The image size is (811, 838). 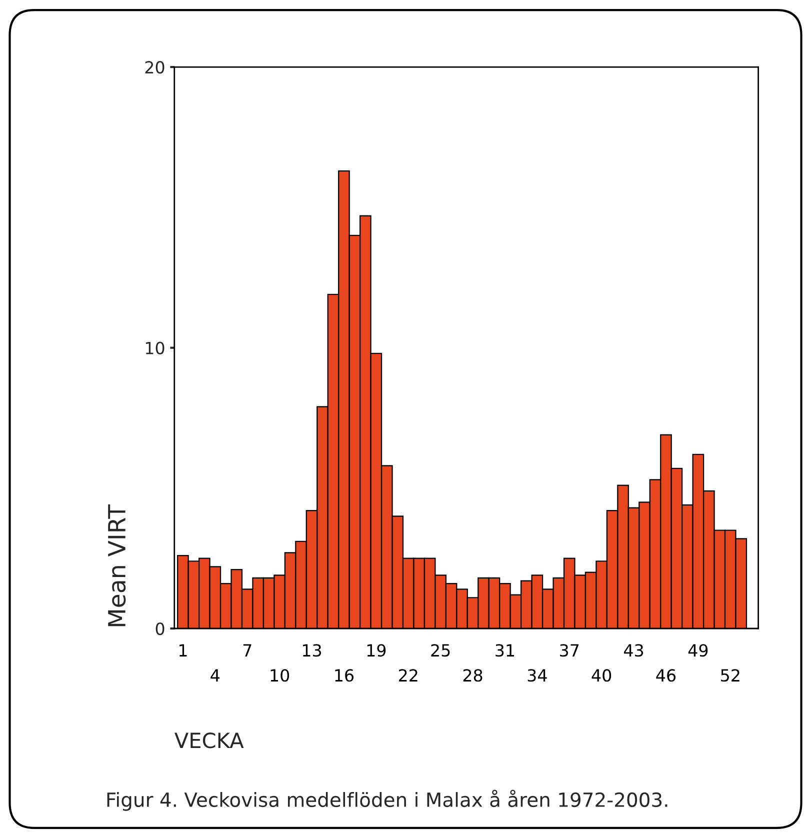 What do you see at coordinates (247, 650) in the screenshot?
I see `x-tick-label: 7` at bounding box center [247, 650].